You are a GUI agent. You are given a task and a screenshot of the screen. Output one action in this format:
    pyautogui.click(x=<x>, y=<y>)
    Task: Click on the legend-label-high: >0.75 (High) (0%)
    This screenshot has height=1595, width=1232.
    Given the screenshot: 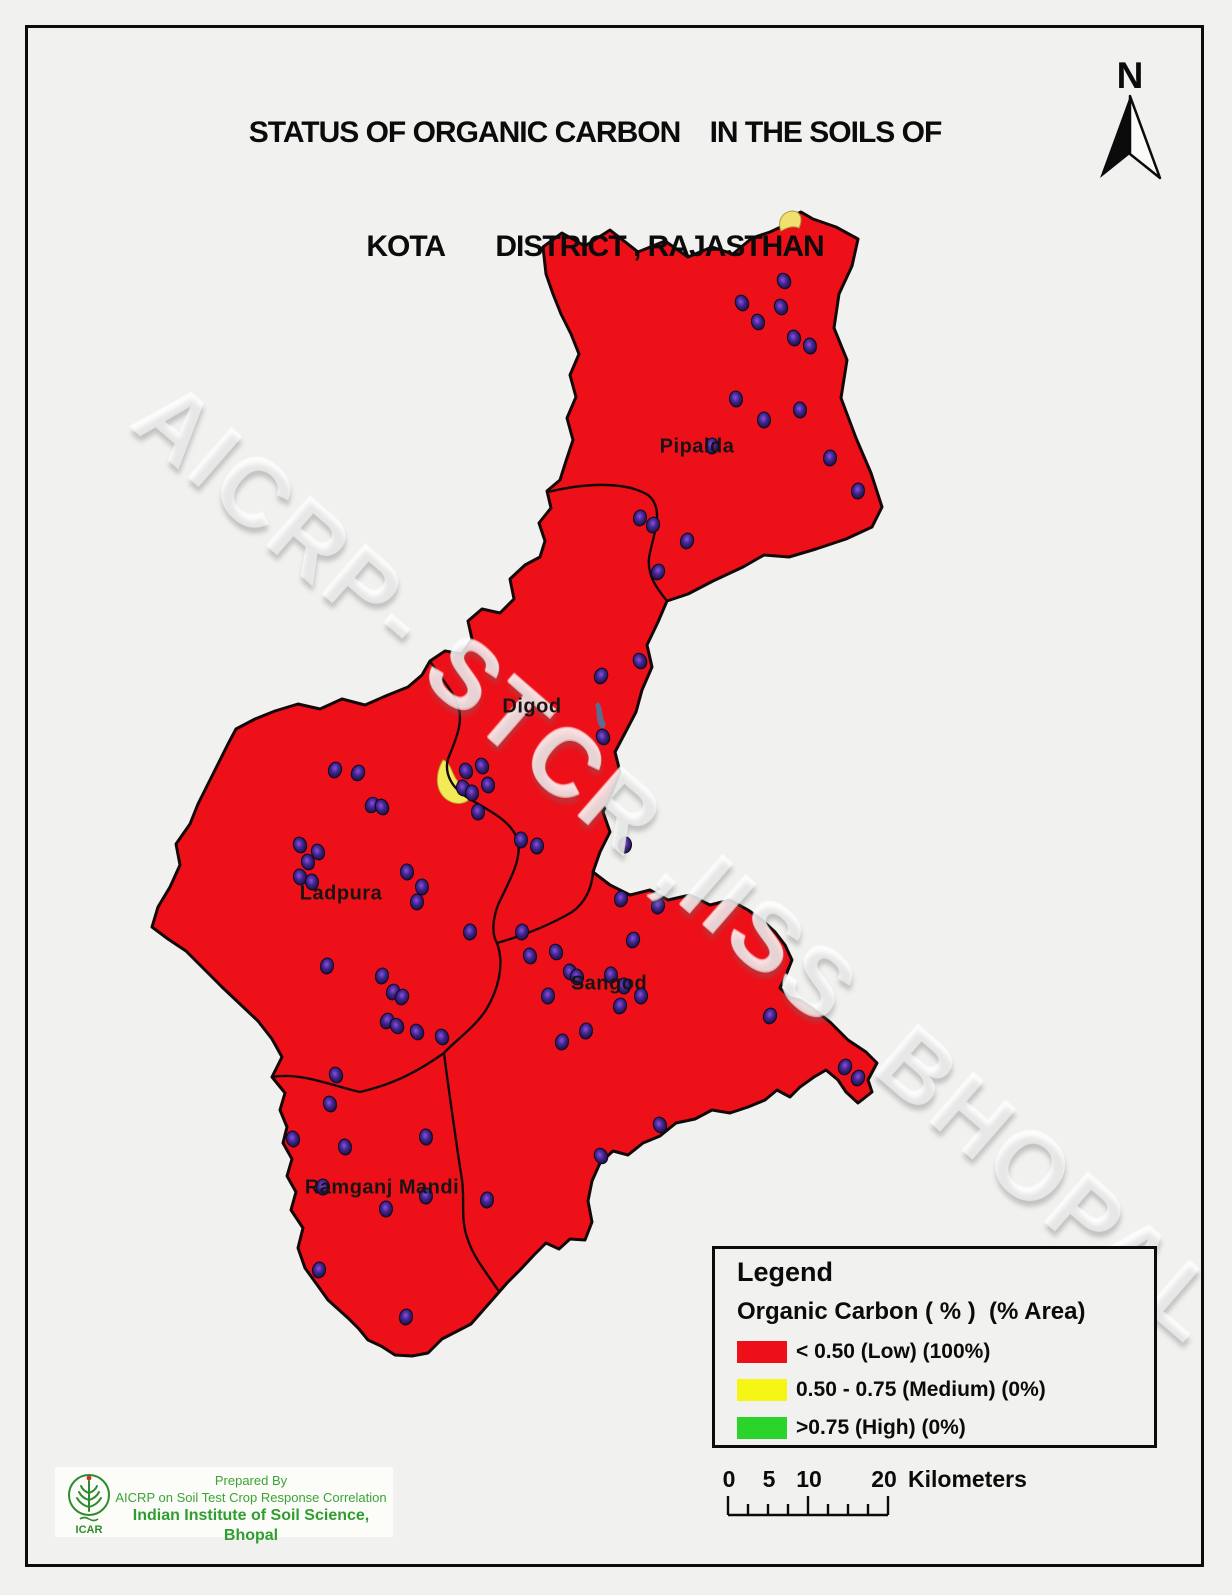 What is the action you would take?
    pyautogui.click(x=881, y=1427)
    